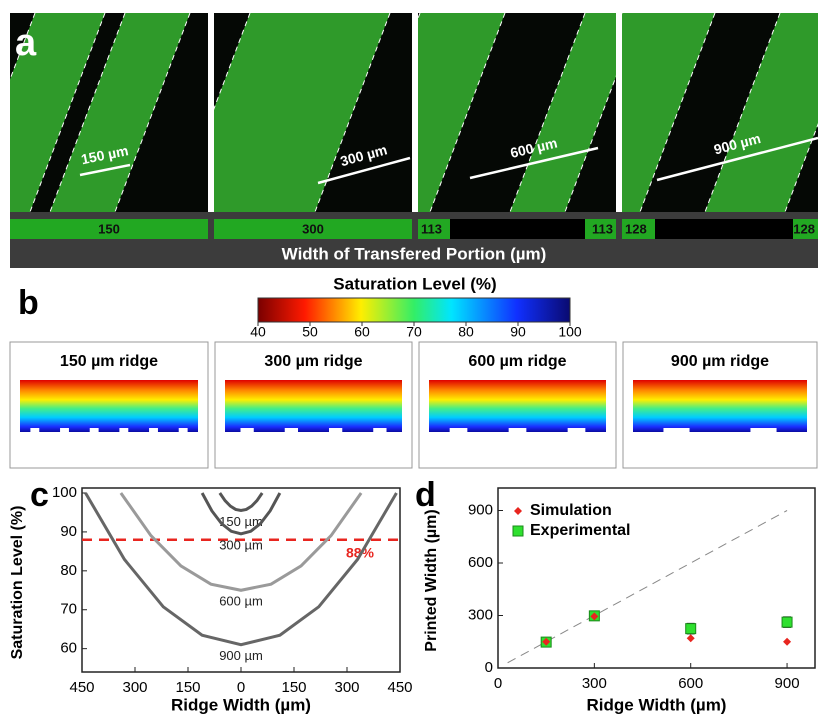  What do you see at coordinates (258, 332) in the screenshot?
I see `colorbar-tick-label: 40` at bounding box center [258, 332].